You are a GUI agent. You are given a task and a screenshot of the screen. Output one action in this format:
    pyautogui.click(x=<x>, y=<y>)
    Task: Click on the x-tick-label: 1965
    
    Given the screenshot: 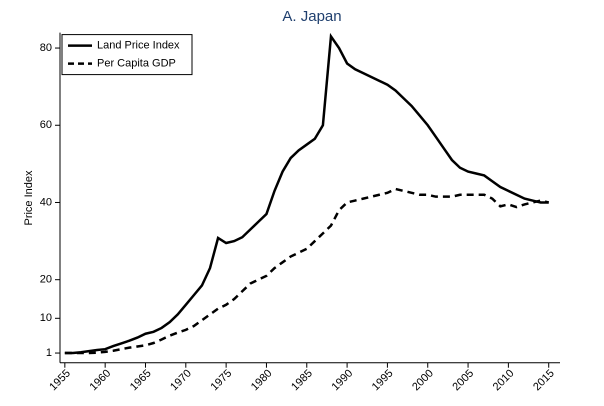 What is the action you would take?
    pyautogui.click(x=141, y=380)
    